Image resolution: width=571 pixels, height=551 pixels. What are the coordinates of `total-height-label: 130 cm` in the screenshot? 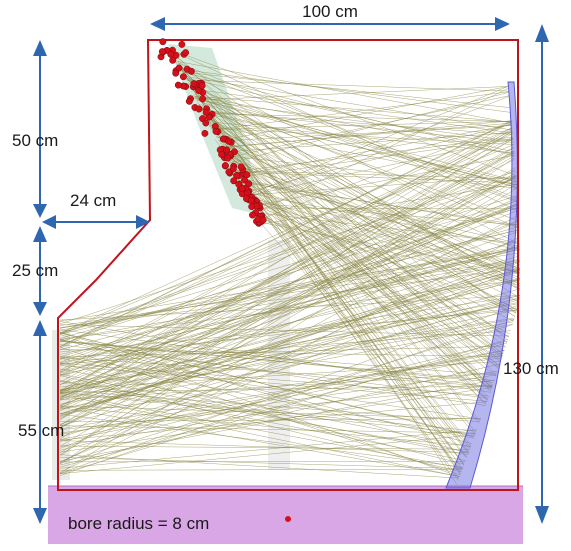 It's located at (531, 368).